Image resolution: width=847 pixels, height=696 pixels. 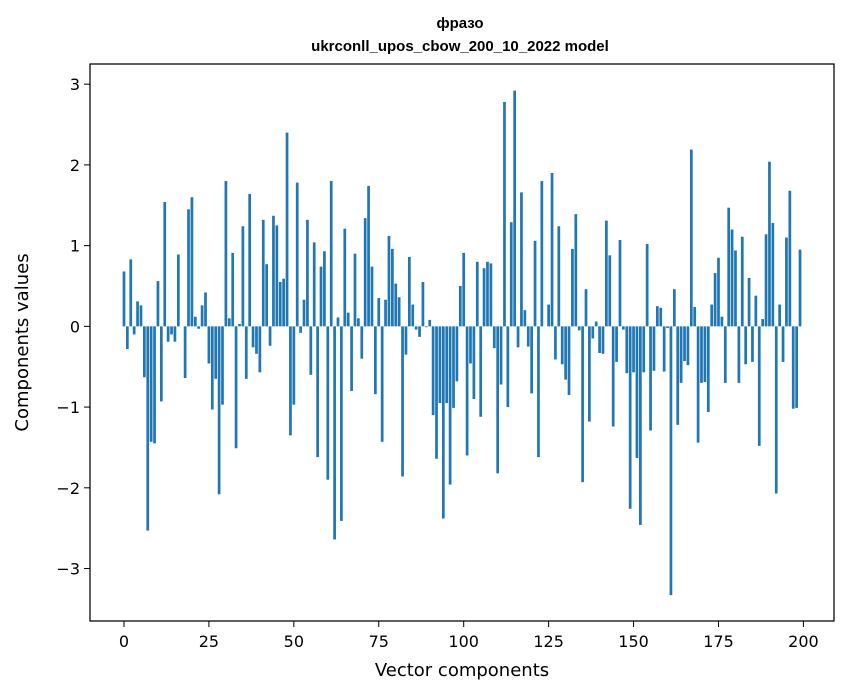 I want to click on x-tick-label: 175, so click(x=718, y=641).